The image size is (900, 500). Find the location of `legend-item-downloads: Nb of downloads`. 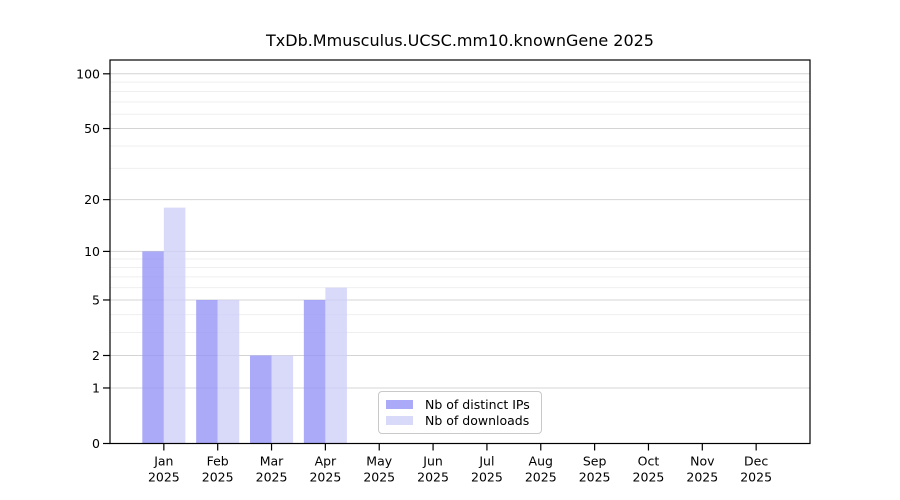

legend-item-downloads: Nb of downloads is located at coordinates (461, 420).